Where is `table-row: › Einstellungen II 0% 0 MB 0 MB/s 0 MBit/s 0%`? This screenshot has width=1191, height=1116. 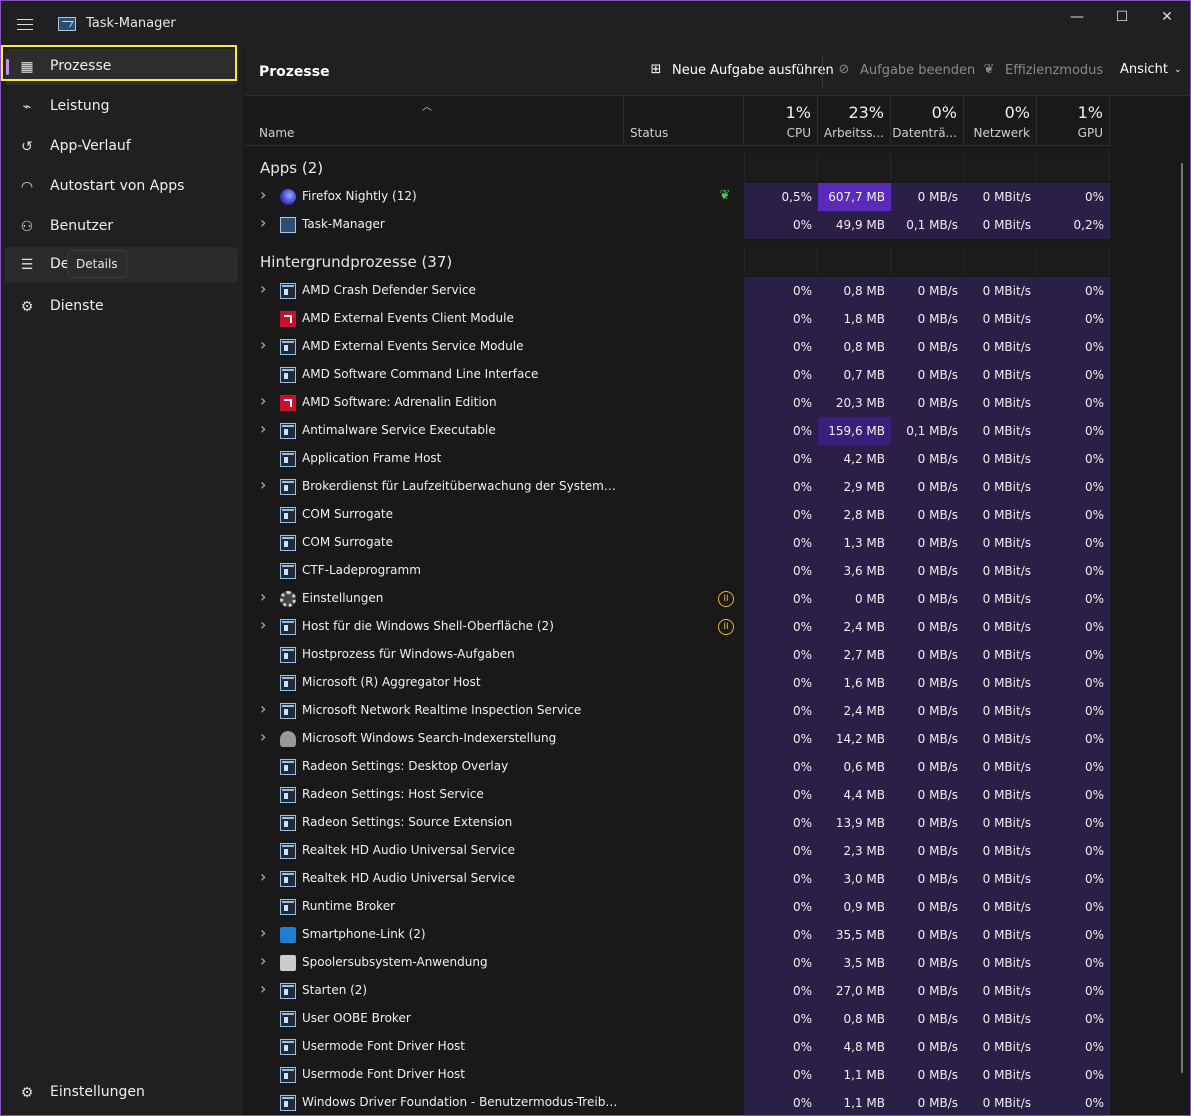
table-row: › Einstellungen II 0% 0 MB 0 MB/s 0 MBit/s 0% is located at coordinates (677, 599).